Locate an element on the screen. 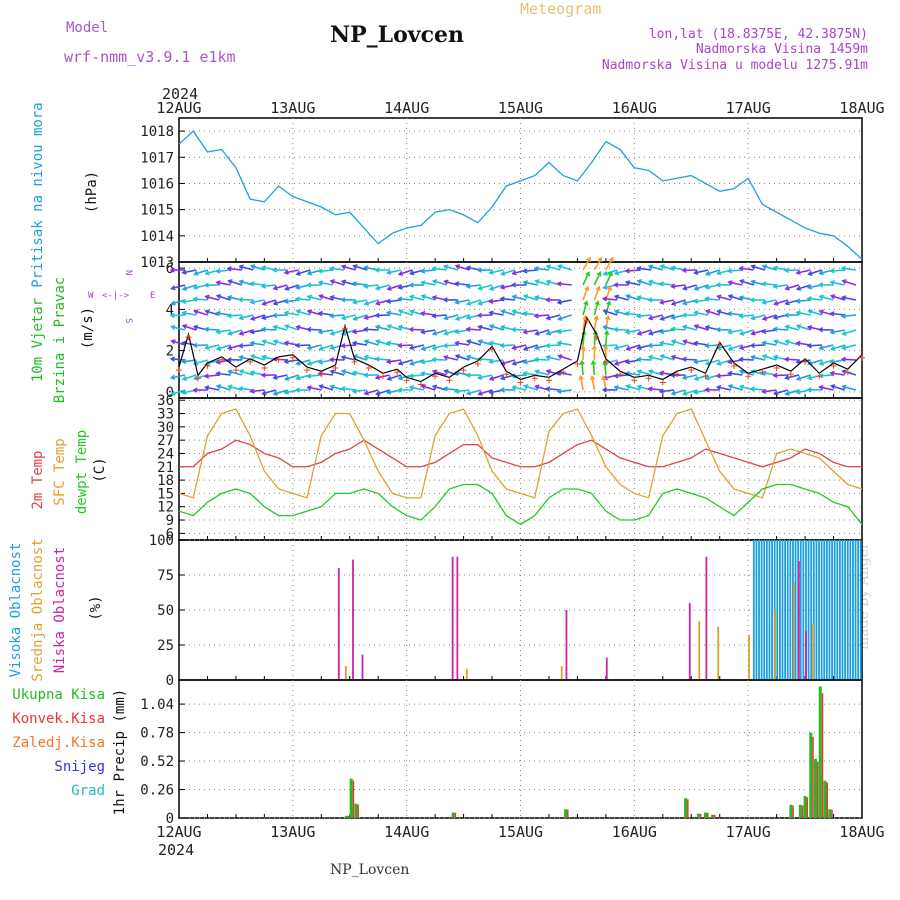 The width and height of the screenshot is (900, 900). cloud-unit: (%) is located at coordinates (96, 607).